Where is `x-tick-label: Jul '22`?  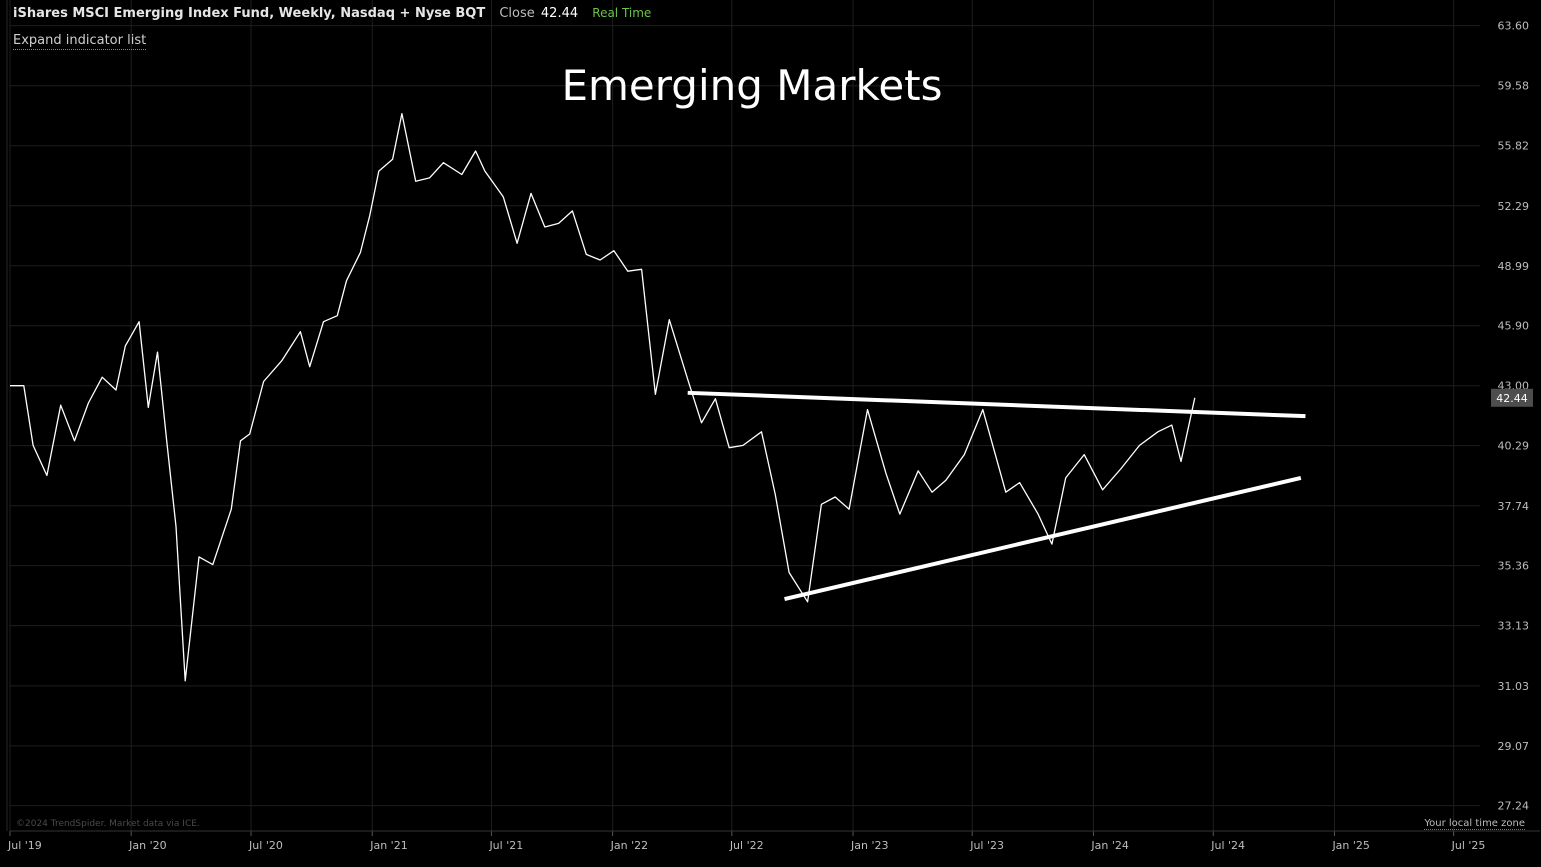 x-tick-label: Jul '22 is located at coordinates (746, 845).